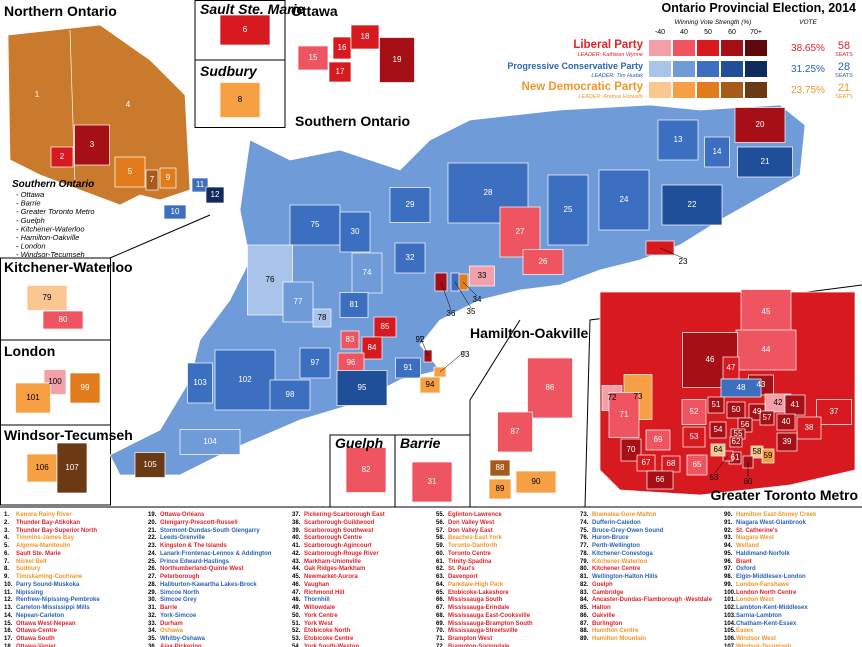 Image resolution: width=862 pixels, height=647 pixels. I want to click on list-name: Timiskaming-Cochrane, so click(49, 577).